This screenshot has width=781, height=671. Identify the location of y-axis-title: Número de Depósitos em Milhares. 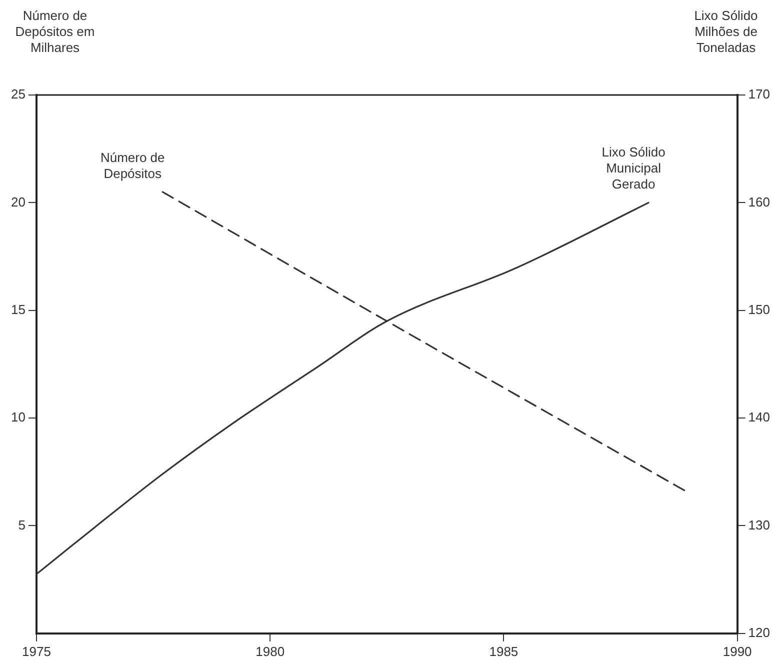
(55, 32).